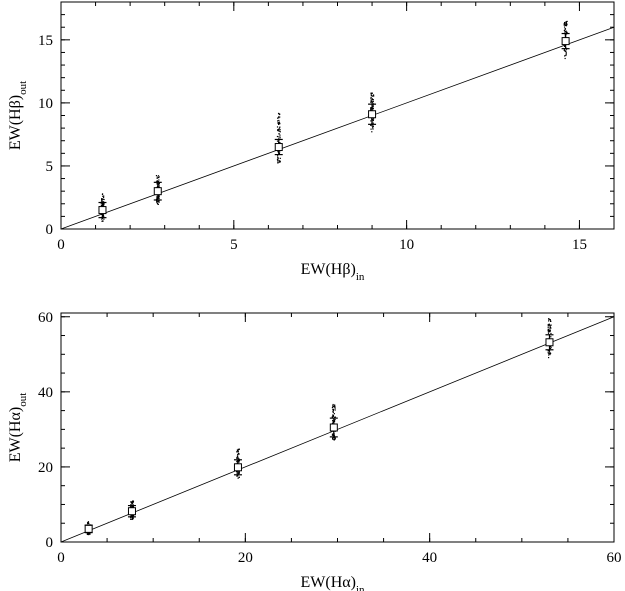 This screenshot has height=591, width=625. Describe the element at coordinates (45, 318) in the screenshot. I see `chart1-y-tick-label: 60` at that location.